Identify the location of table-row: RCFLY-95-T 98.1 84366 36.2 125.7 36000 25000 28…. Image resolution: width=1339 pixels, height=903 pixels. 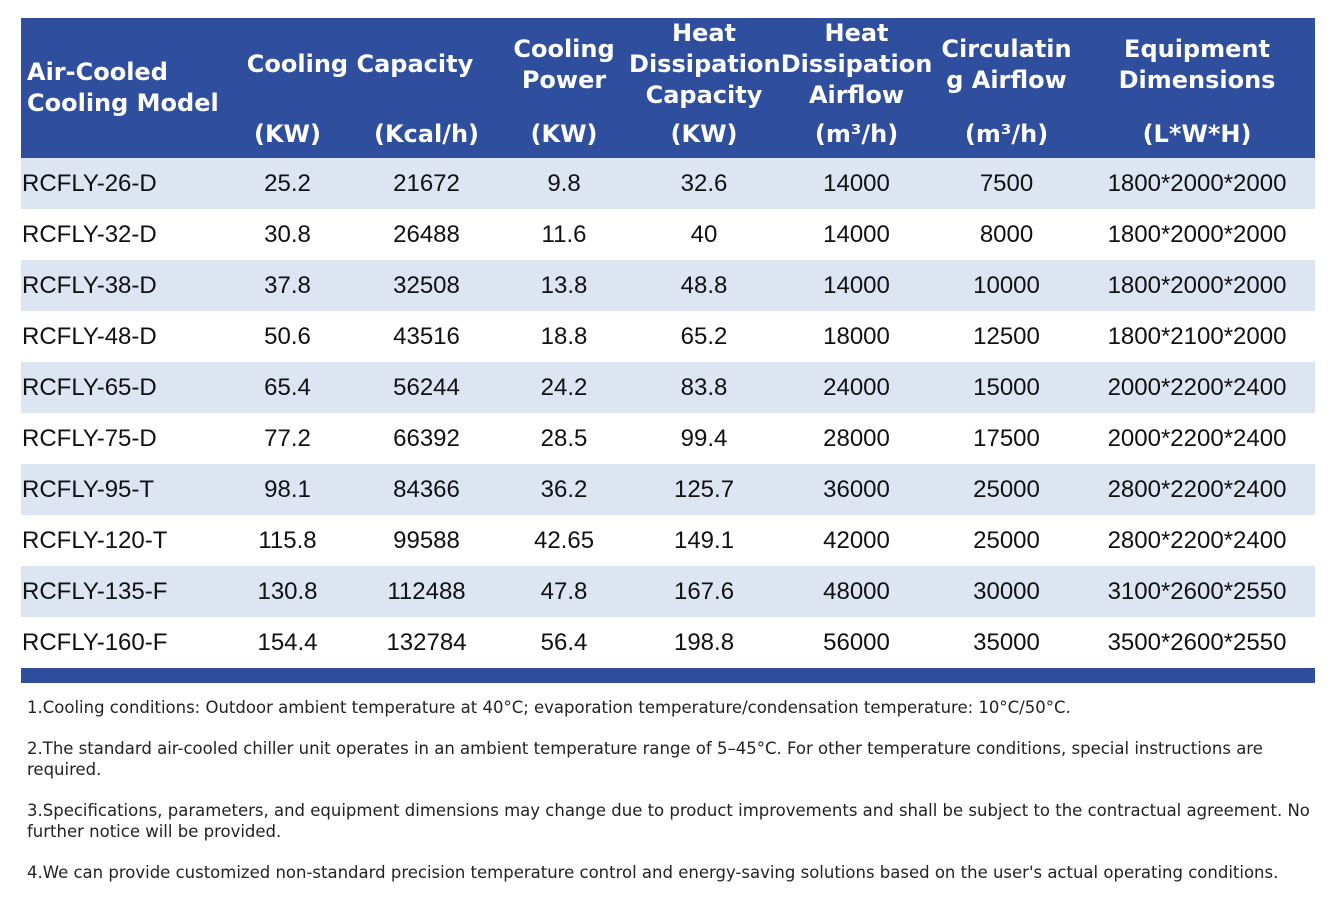
(668, 489).